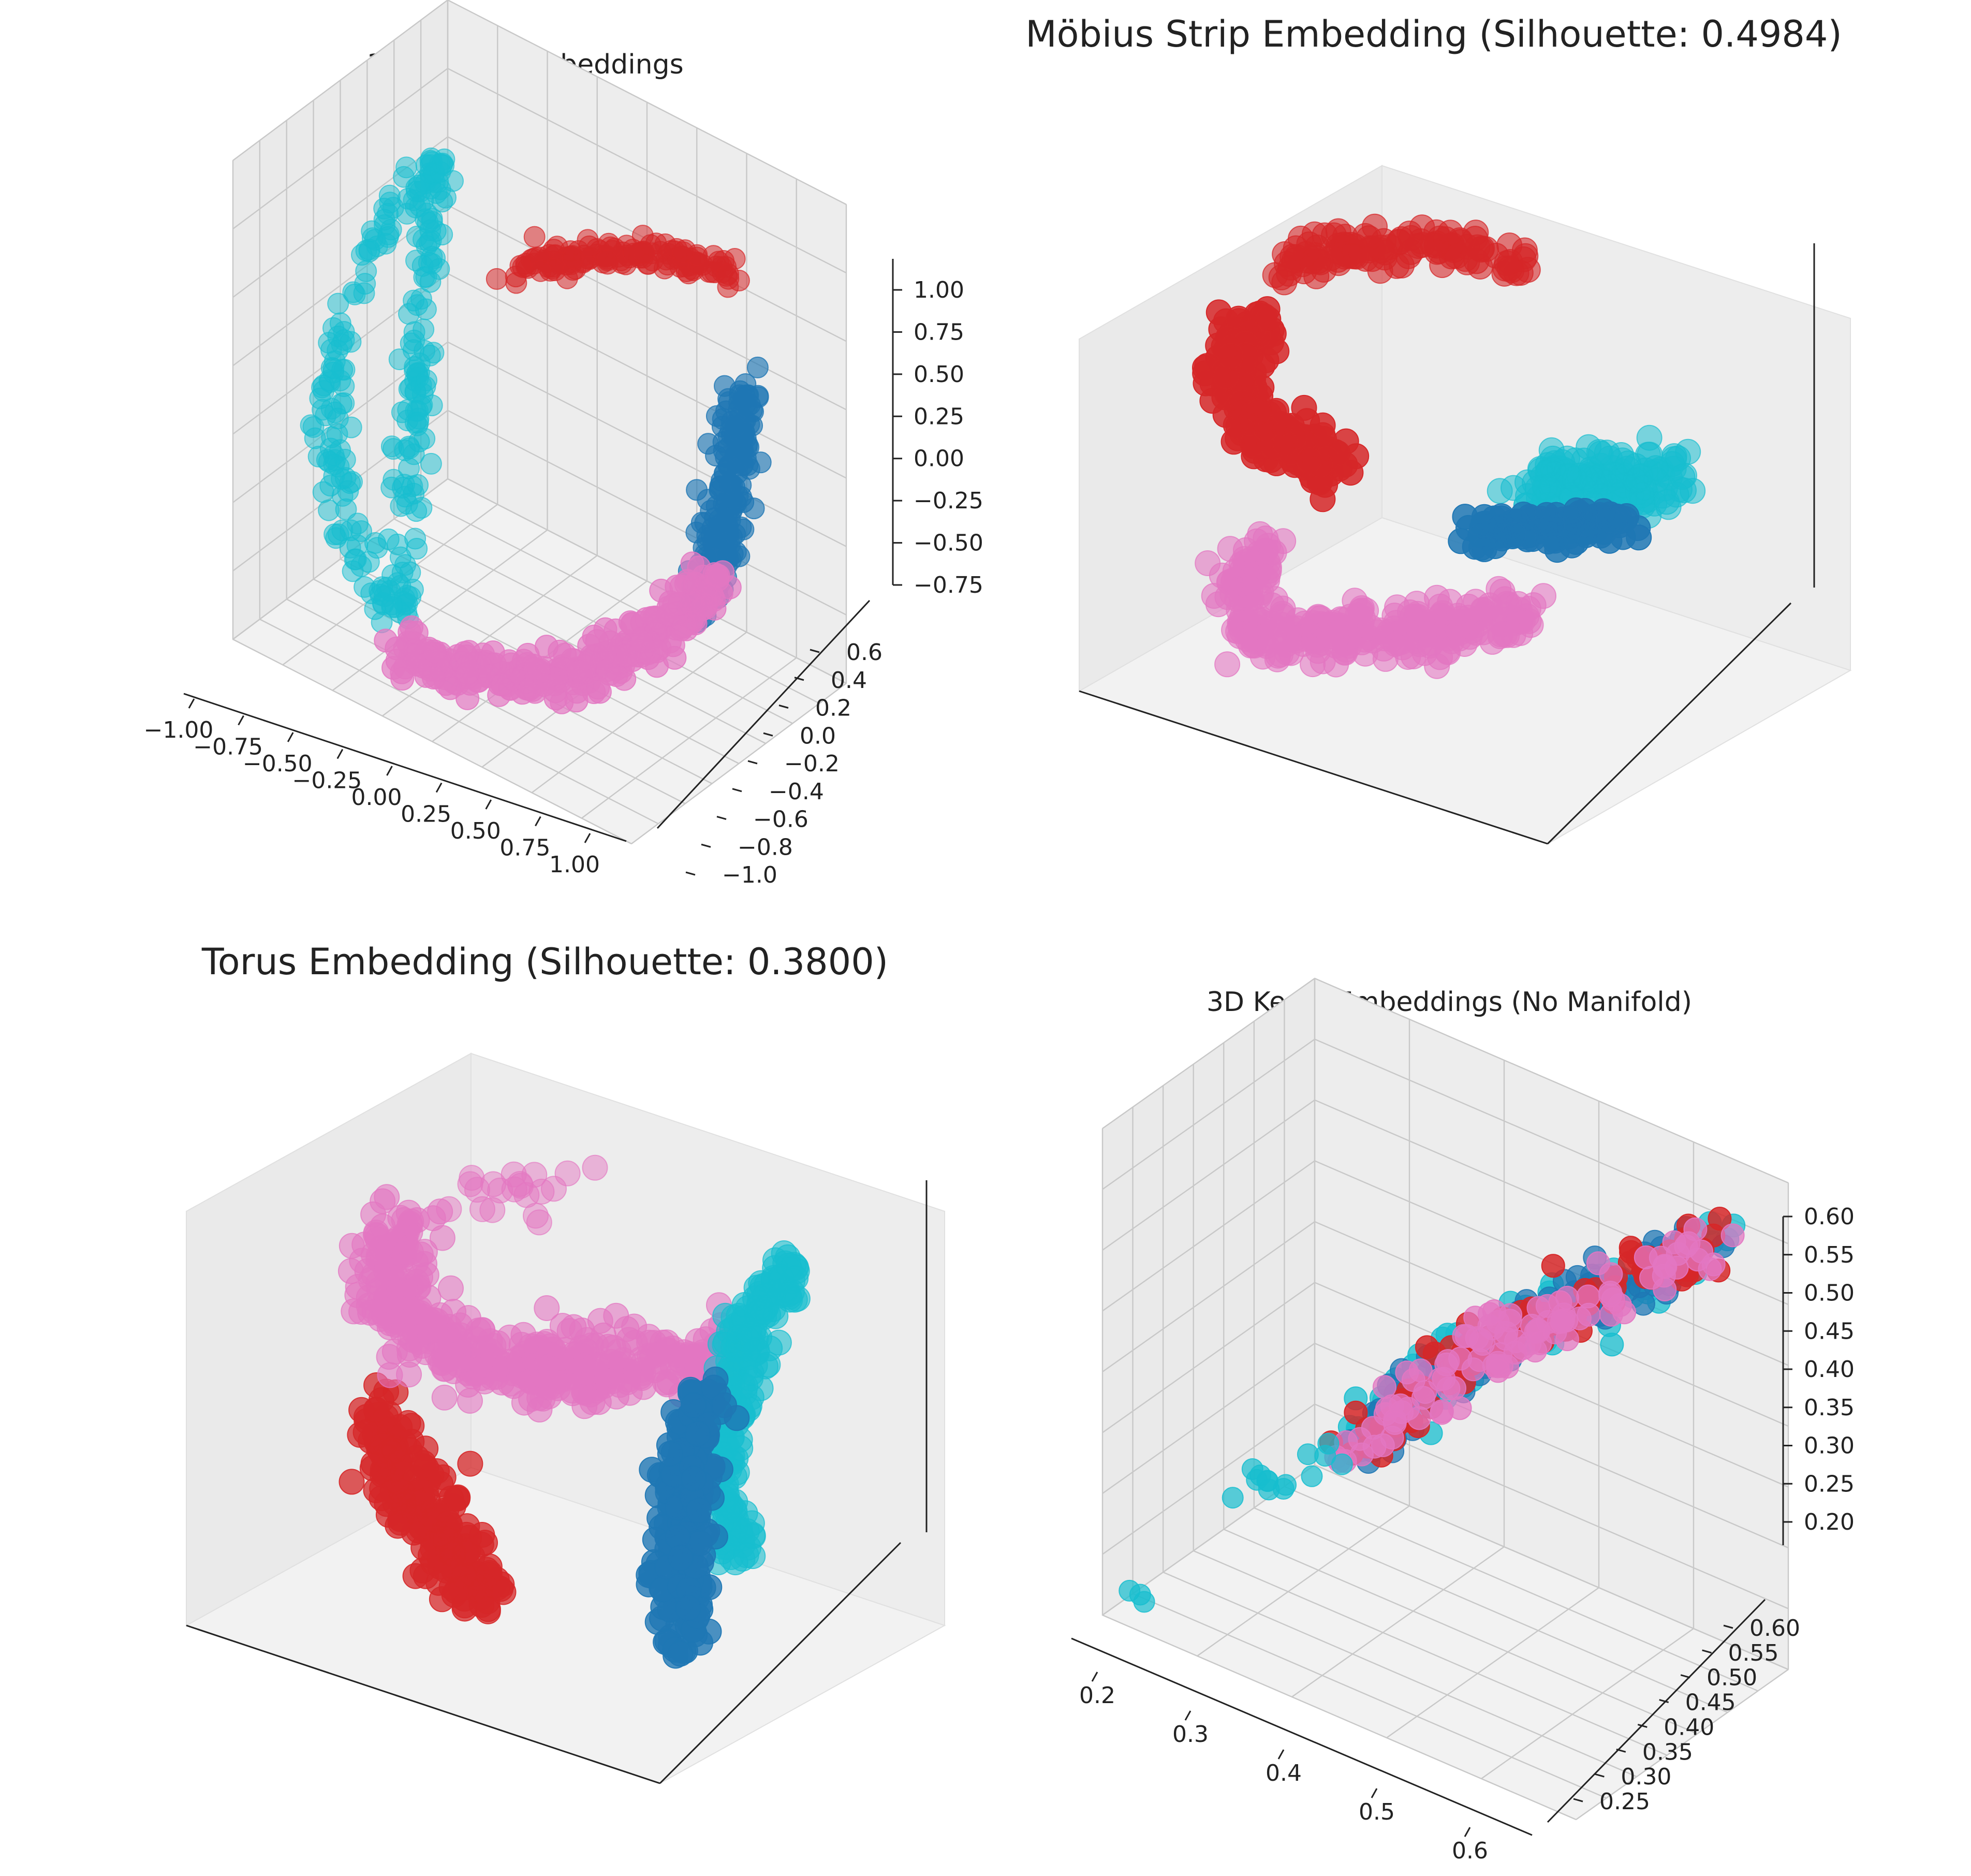 The width and height of the screenshot is (1971, 1876). What do you see at coordinates (849, 680) in the screenshot?
I see `y-axis-tick-label: 0.4` at bounding box center [849, 680].